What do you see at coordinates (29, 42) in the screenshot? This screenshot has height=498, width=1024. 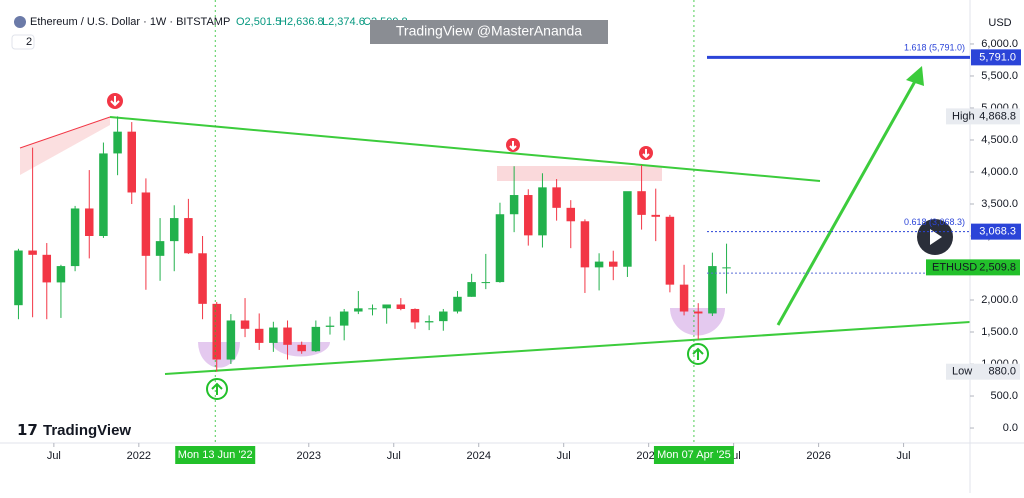 I see `indicator-count: 2` at bounding box center [29, 42].